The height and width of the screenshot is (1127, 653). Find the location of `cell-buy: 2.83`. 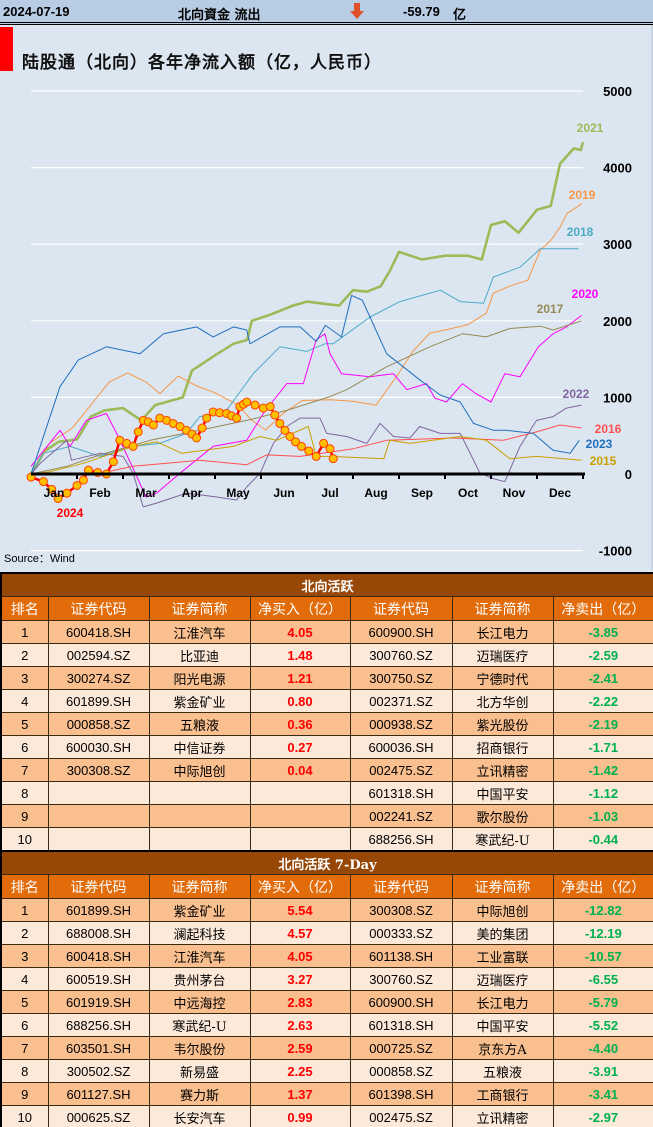

cell-buy: 2.83 is located at coordinates (300, 1002).